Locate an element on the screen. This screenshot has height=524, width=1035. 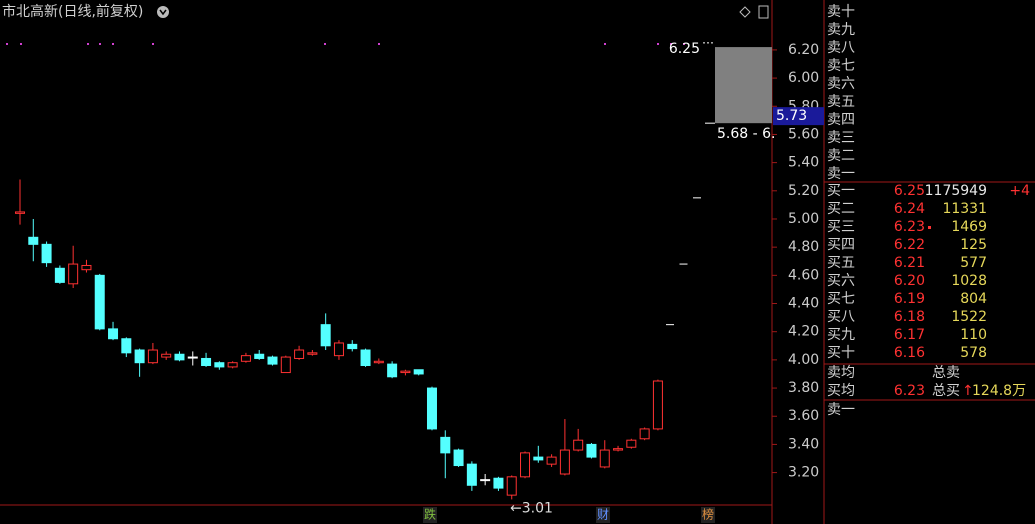
bid-volume: 1469 is located at coordinates (969, 227).